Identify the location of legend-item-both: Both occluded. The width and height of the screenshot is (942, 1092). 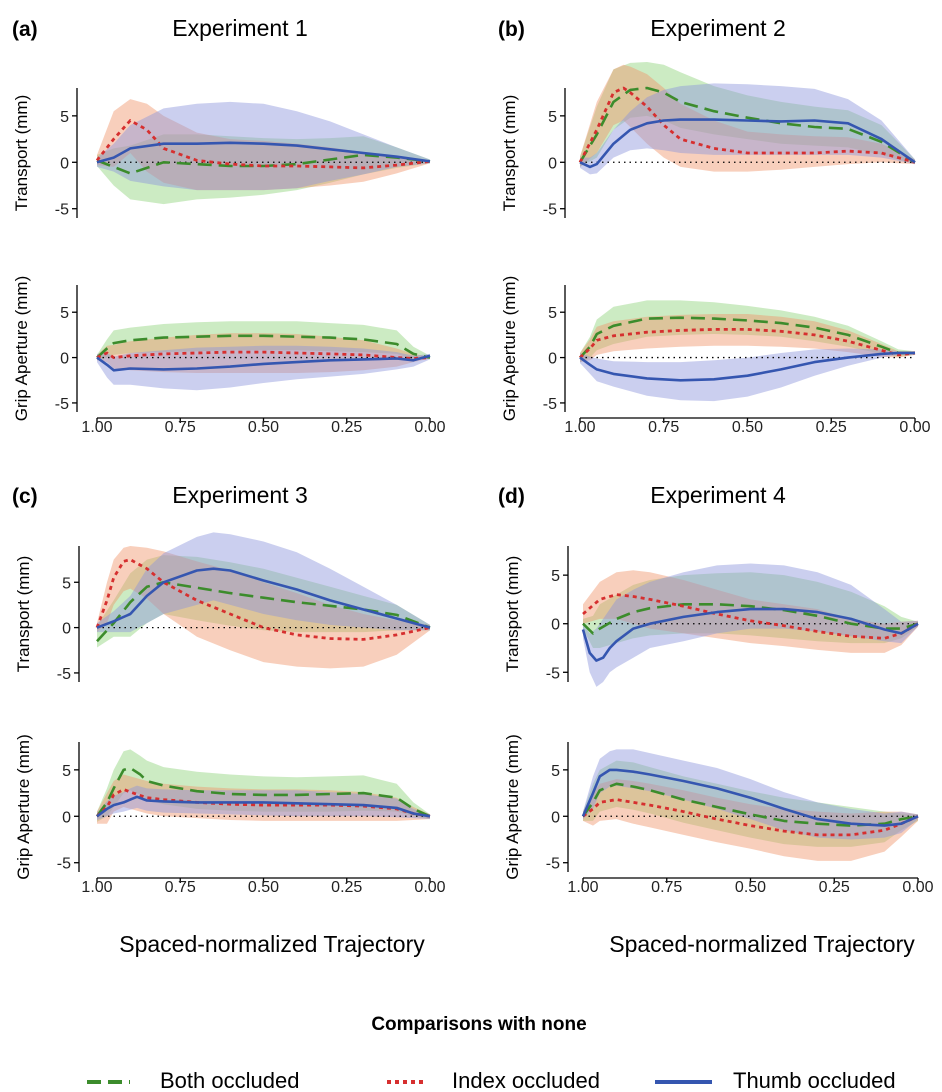
(193, 1080).